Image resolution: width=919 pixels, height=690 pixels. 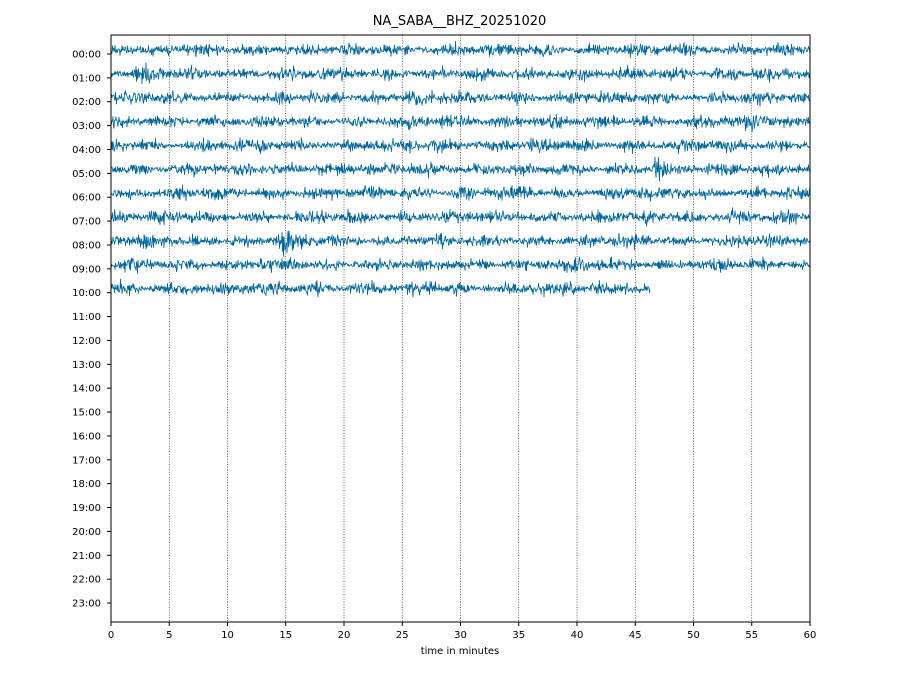 I want to click on x-tick-label-15: 15, so click(x=285, y=635).